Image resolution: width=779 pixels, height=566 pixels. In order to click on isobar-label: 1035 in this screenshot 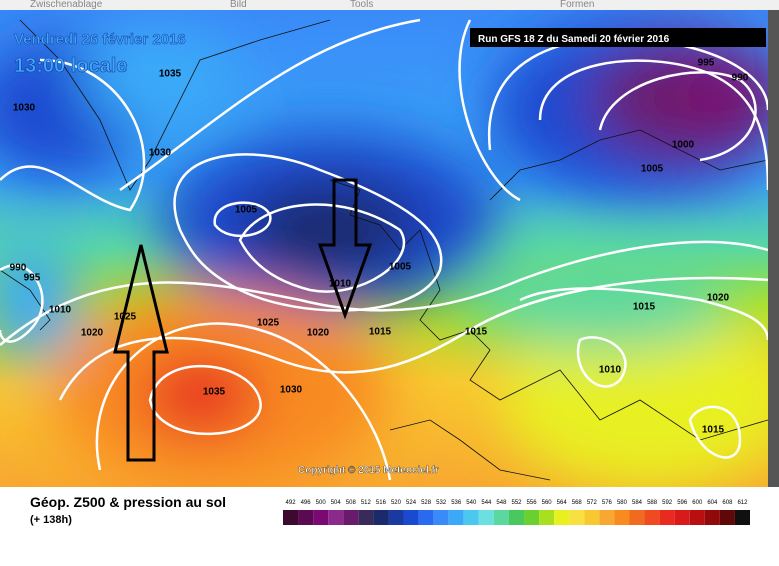, I will do `click(214, 392)`.